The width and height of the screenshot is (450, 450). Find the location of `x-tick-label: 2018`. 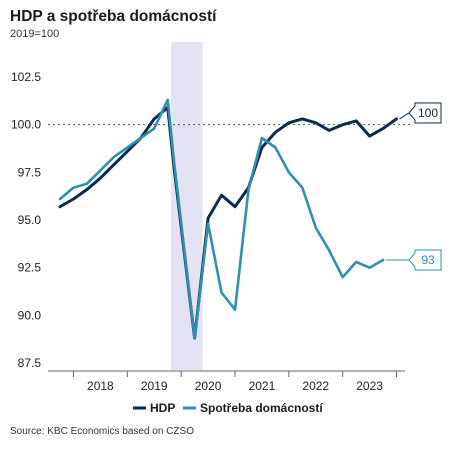

x-tick-label: 2018 is located at coordinates (100, 386).